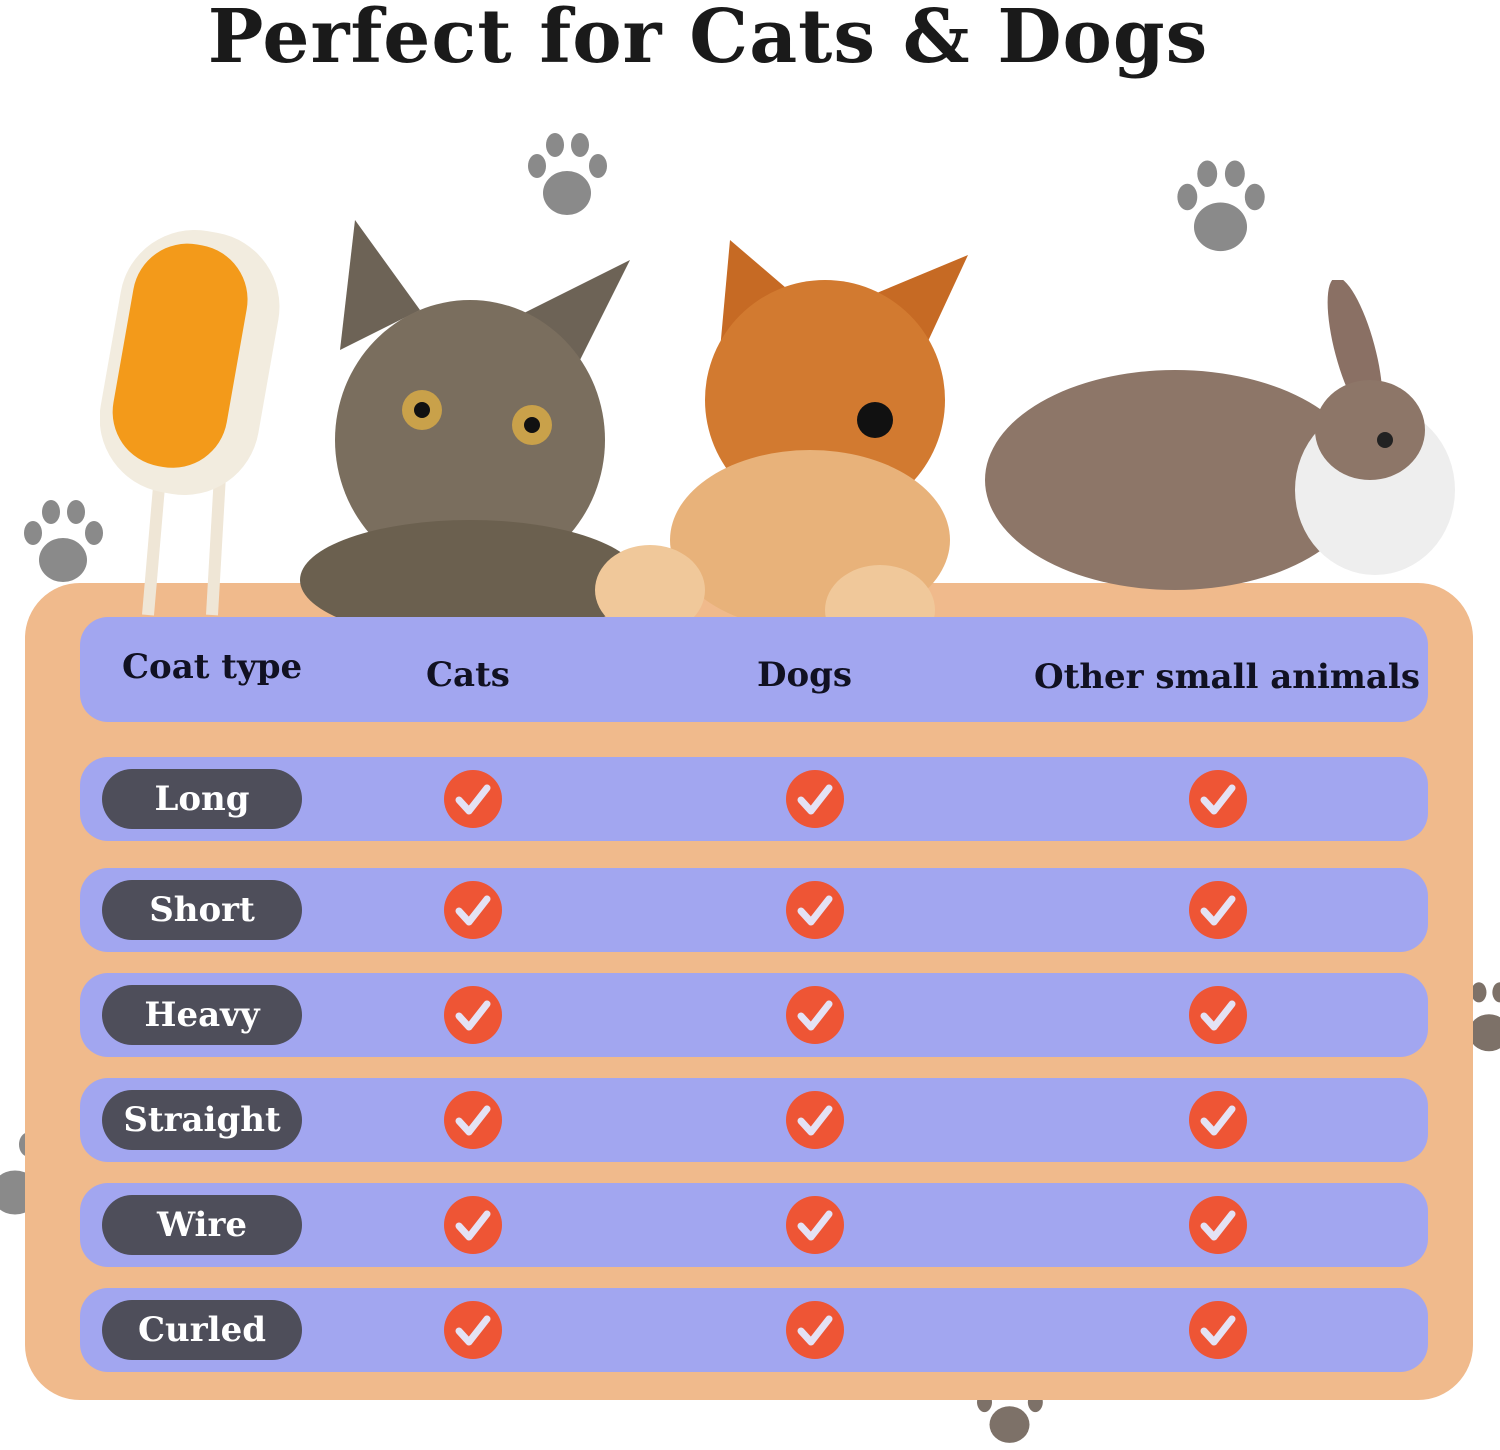  I want to click on rabbit-image, so click(1220, 435).